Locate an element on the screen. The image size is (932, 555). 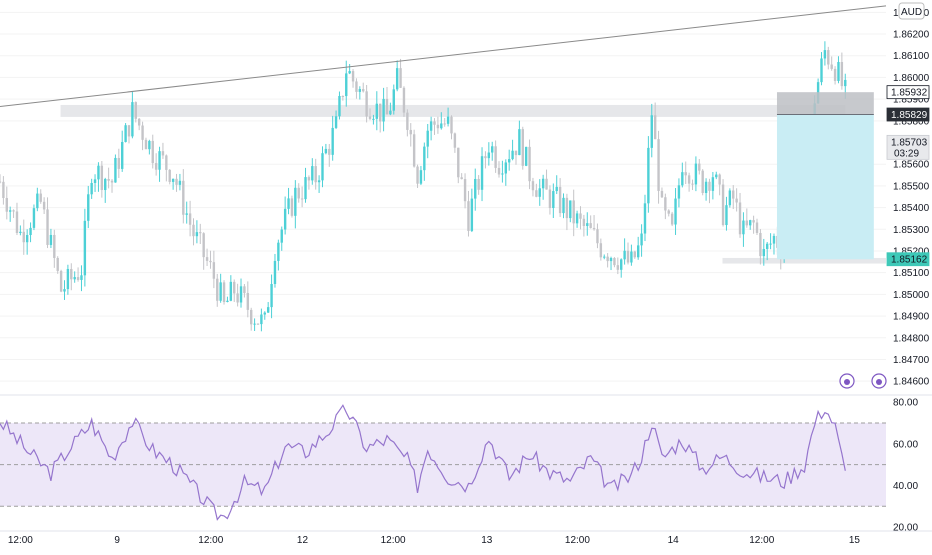
price-tick-label: 1.85900 is located at coordinates (911, 100).